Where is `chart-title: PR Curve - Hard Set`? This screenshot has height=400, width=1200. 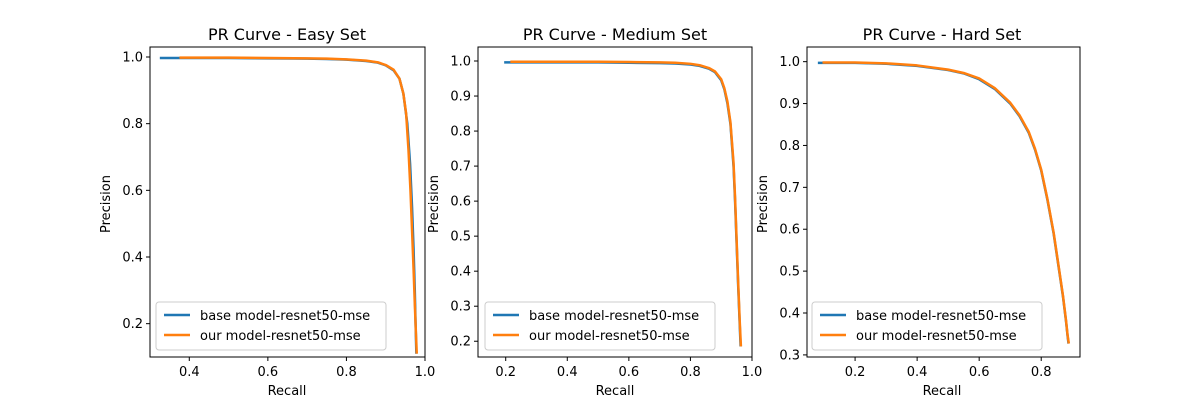 chart-title: PR Curve - Hard Set is located at coordinates (942, 34).